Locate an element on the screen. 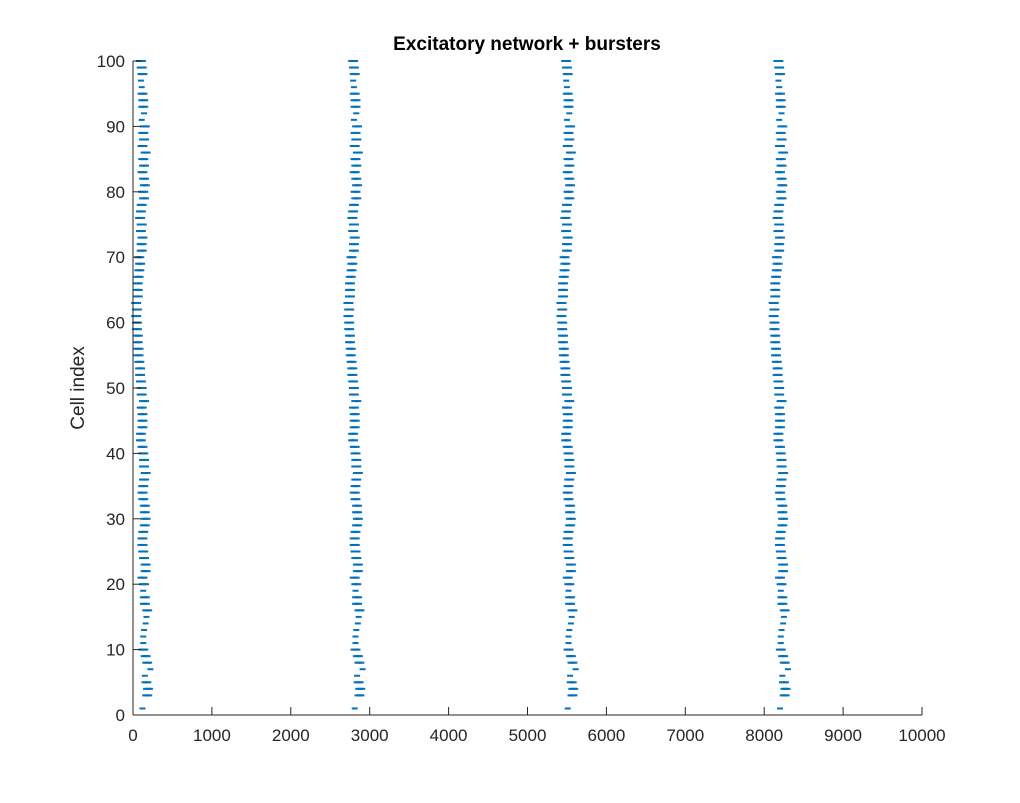 The height and width of the screenshot is (803, 1020). y-tick-label: 60 is located at coordinates (115, 323).